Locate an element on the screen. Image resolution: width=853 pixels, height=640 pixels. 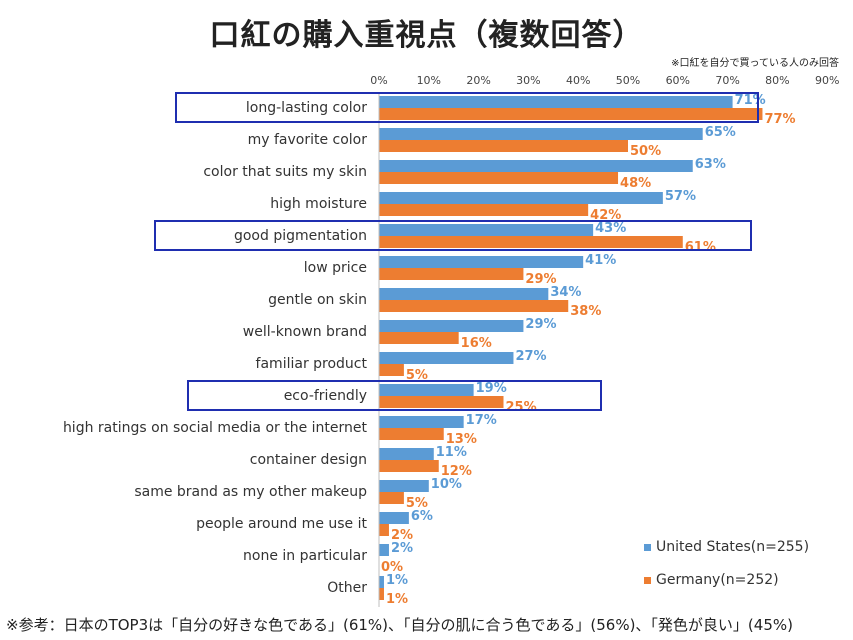
x-tick-label: 80% is located at coordinates (777, 80).